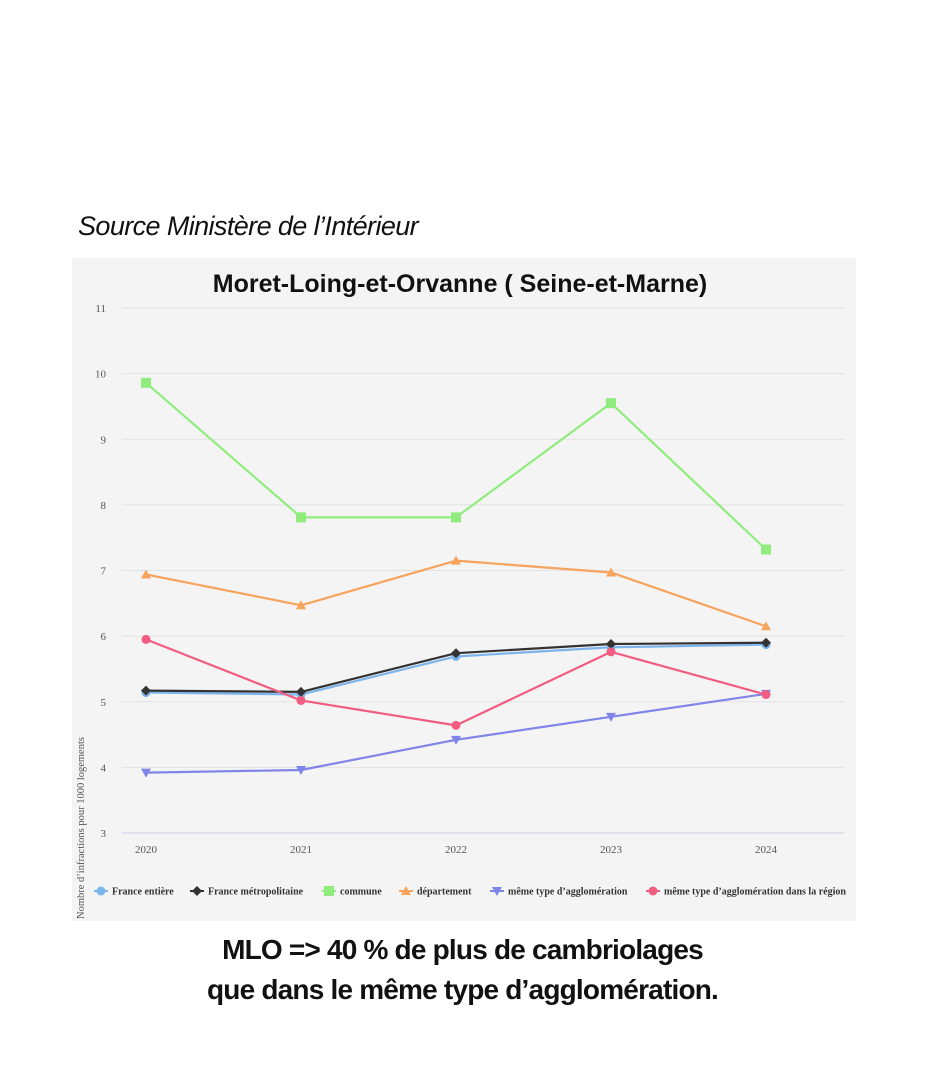 Image resolution: width=925 pixels, height=1080 pixels. Describe the element at coordinates (146, 850) in the screenshot. I see `x-tick-2020: 2020` at that location.